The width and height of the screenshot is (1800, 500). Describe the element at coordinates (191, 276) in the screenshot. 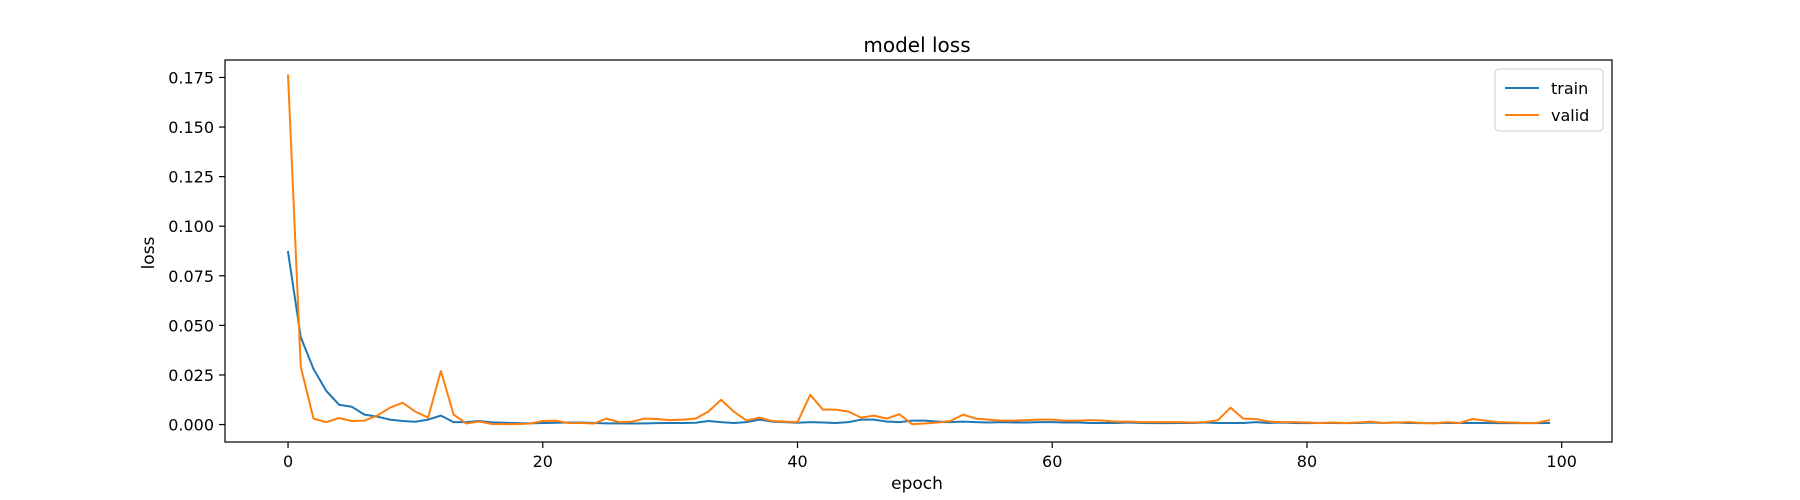

I see `y-tick-label: 0.075` at that location.